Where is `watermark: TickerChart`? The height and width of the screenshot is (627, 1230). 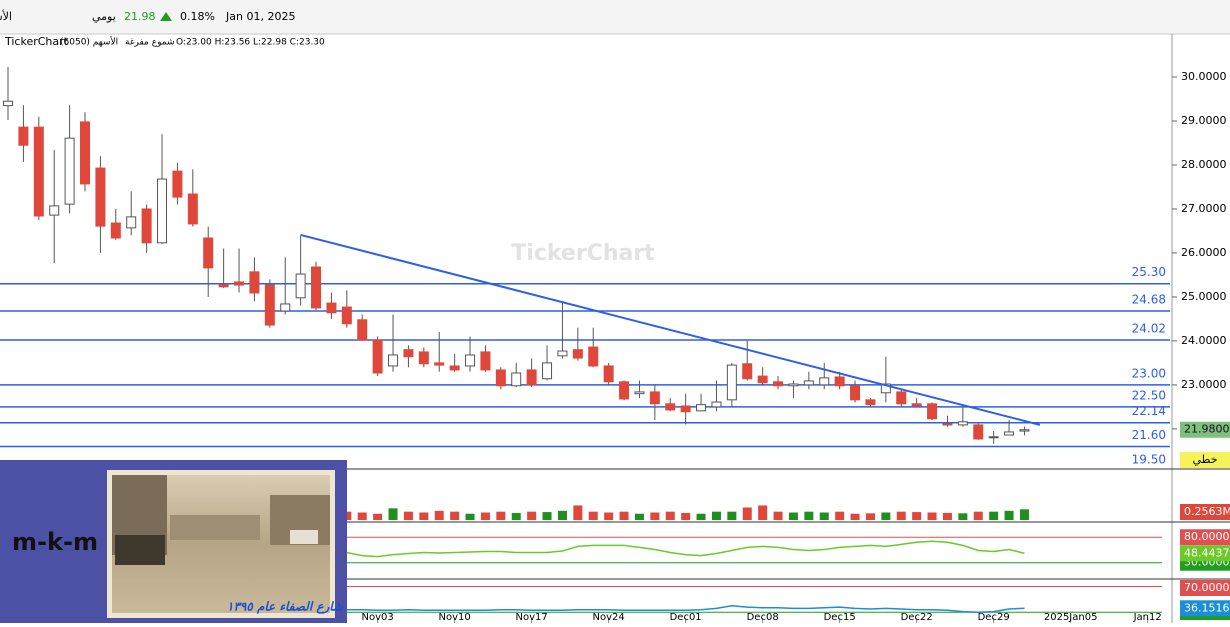
watermark: TickerChart is located at coordinates (583, 253).